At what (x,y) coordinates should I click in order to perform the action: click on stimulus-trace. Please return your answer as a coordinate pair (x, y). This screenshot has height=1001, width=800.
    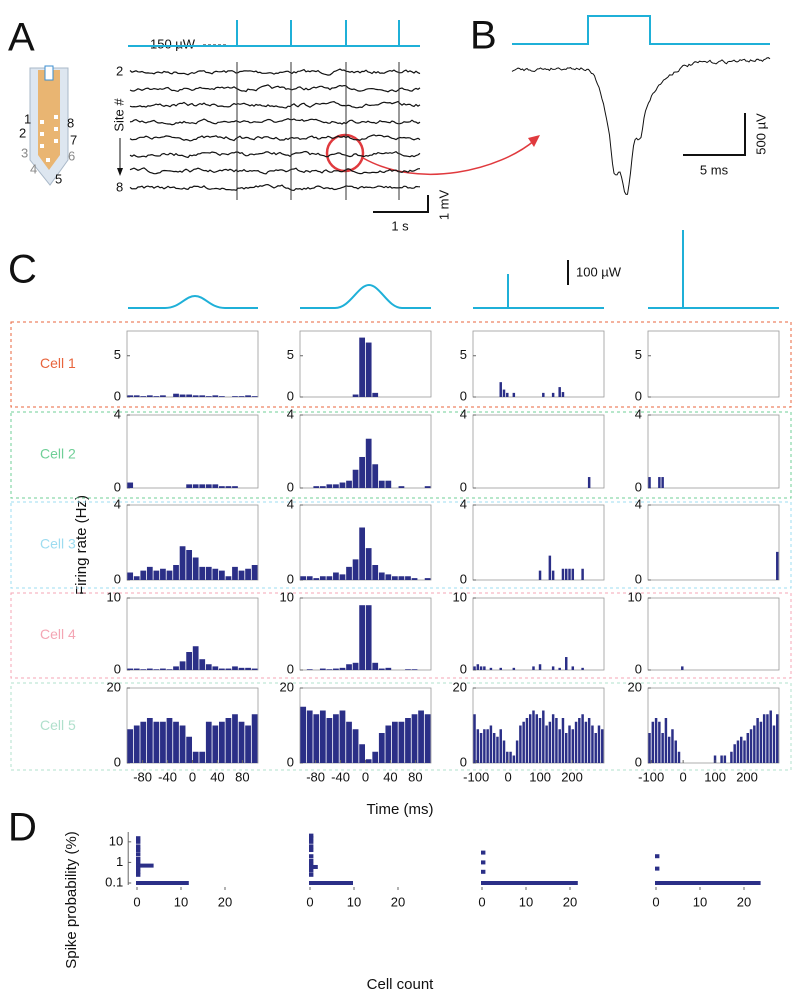
    Looking at the image, I should click on (713, 269).